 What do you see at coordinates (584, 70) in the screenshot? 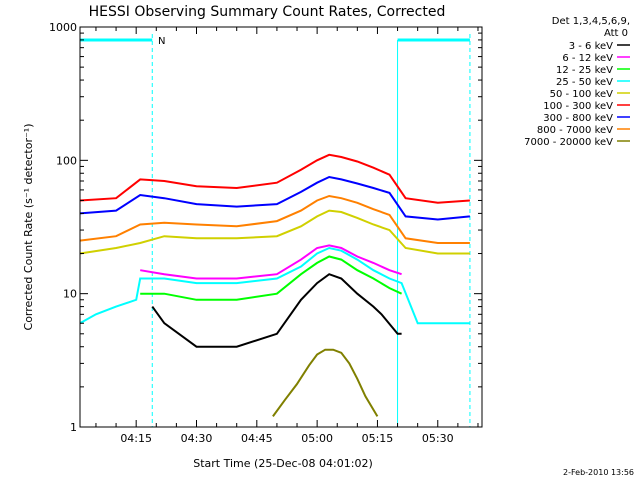
I see `legend-label: 12 - 25 keV` at bounding box center [584, 70].